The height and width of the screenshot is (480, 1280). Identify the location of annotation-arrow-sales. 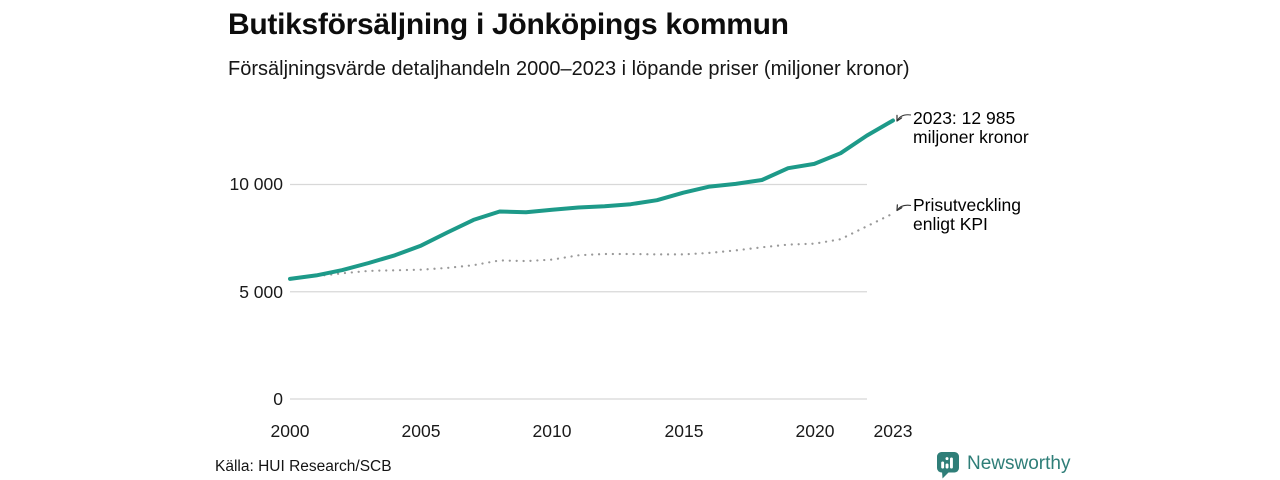
(904, 118).